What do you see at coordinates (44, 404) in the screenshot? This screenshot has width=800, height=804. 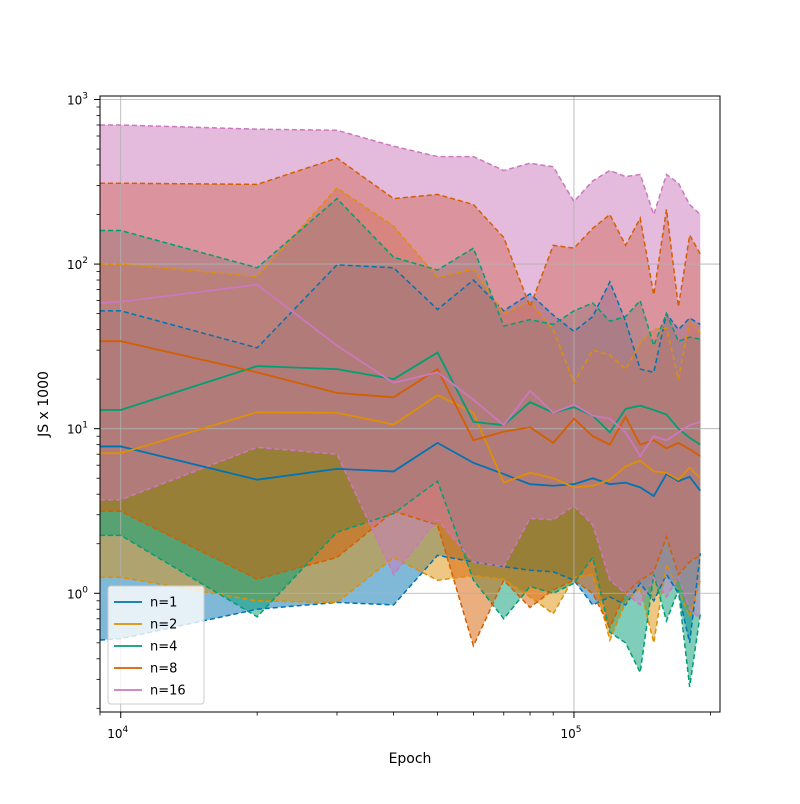 I see `y-axis-label: JS x 1000` at bounding box center [44, 404].